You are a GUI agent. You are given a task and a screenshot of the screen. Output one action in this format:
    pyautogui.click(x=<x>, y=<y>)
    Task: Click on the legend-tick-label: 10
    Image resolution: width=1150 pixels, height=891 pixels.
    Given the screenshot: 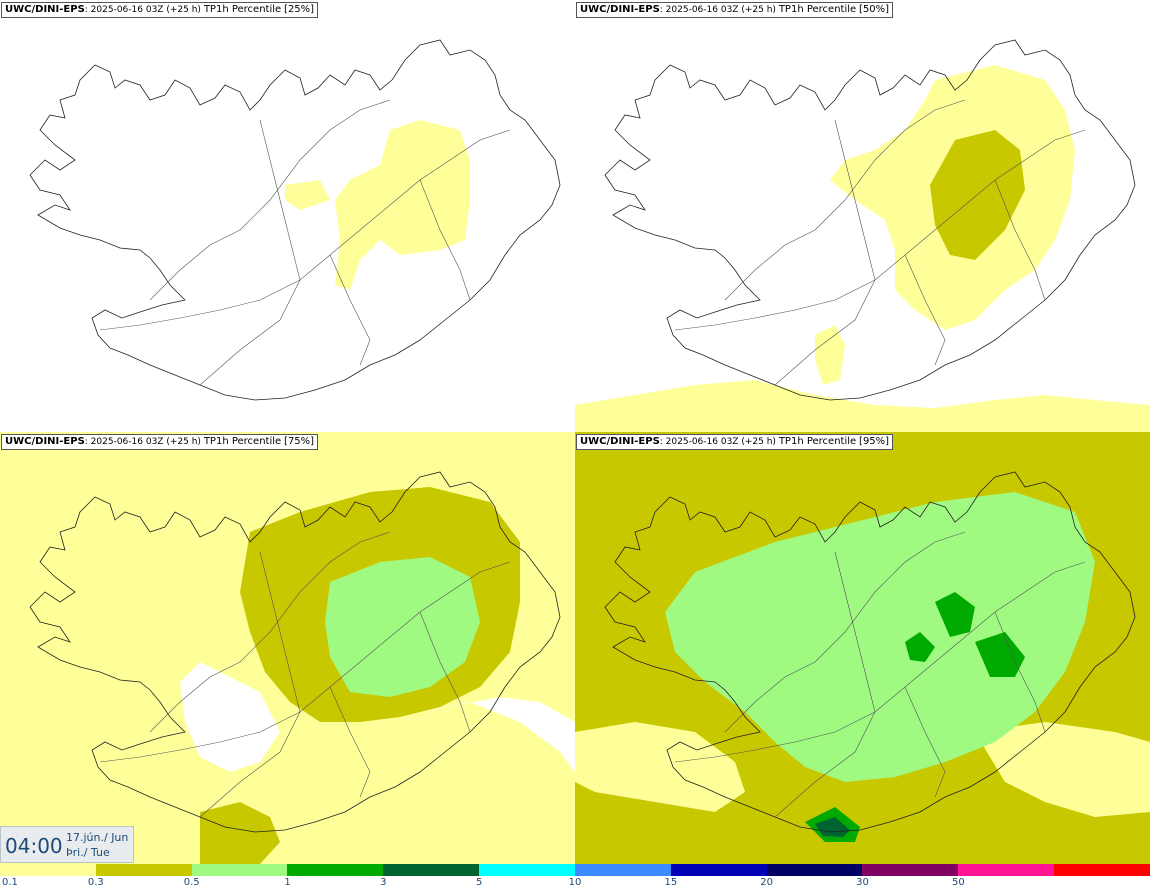 What is the action you would take?
    pyautogui.click(x=575, y=882)
    